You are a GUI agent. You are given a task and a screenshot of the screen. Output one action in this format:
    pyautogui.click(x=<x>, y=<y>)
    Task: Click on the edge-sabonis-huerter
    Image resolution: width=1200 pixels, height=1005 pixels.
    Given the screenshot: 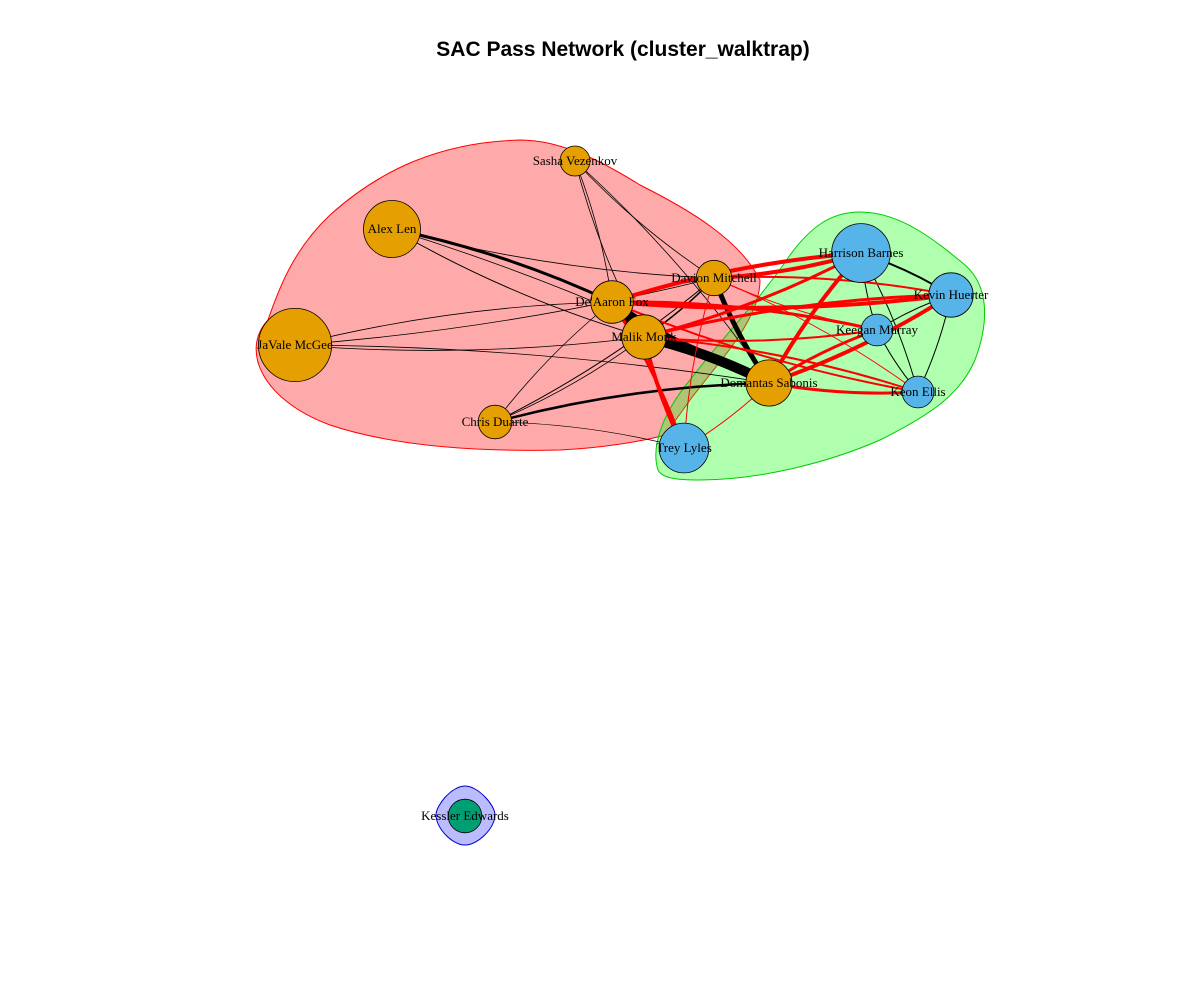 What is the action you would take?
    pyautogui.click(x=860, y=339)
    